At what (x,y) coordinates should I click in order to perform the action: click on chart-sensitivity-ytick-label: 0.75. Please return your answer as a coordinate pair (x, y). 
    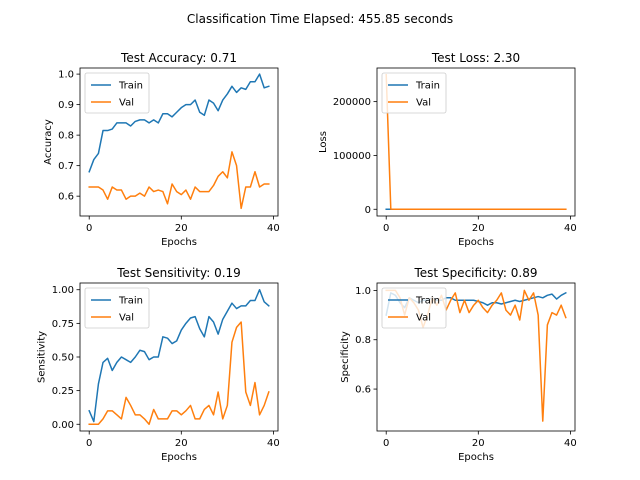
    Looking at the image, I should click on (63, 324).